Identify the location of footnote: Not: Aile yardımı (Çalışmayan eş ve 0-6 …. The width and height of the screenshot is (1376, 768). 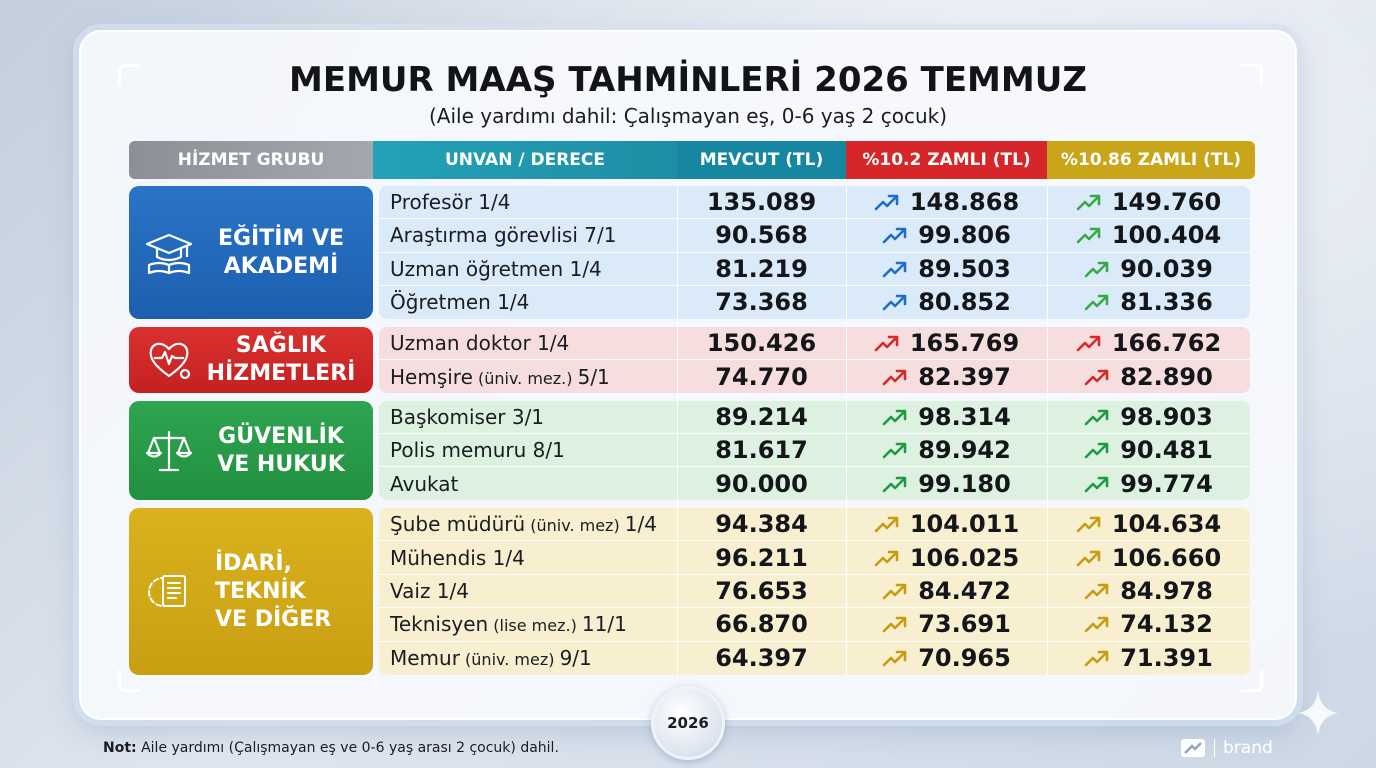
(331, 748).